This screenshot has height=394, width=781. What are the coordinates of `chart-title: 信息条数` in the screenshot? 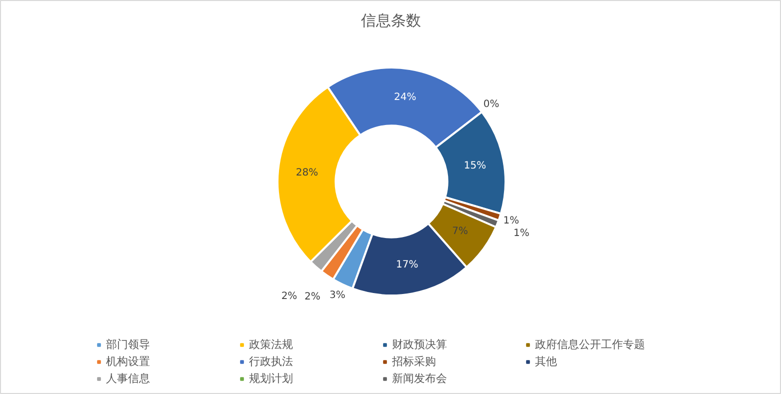 It's located at (391, 21).